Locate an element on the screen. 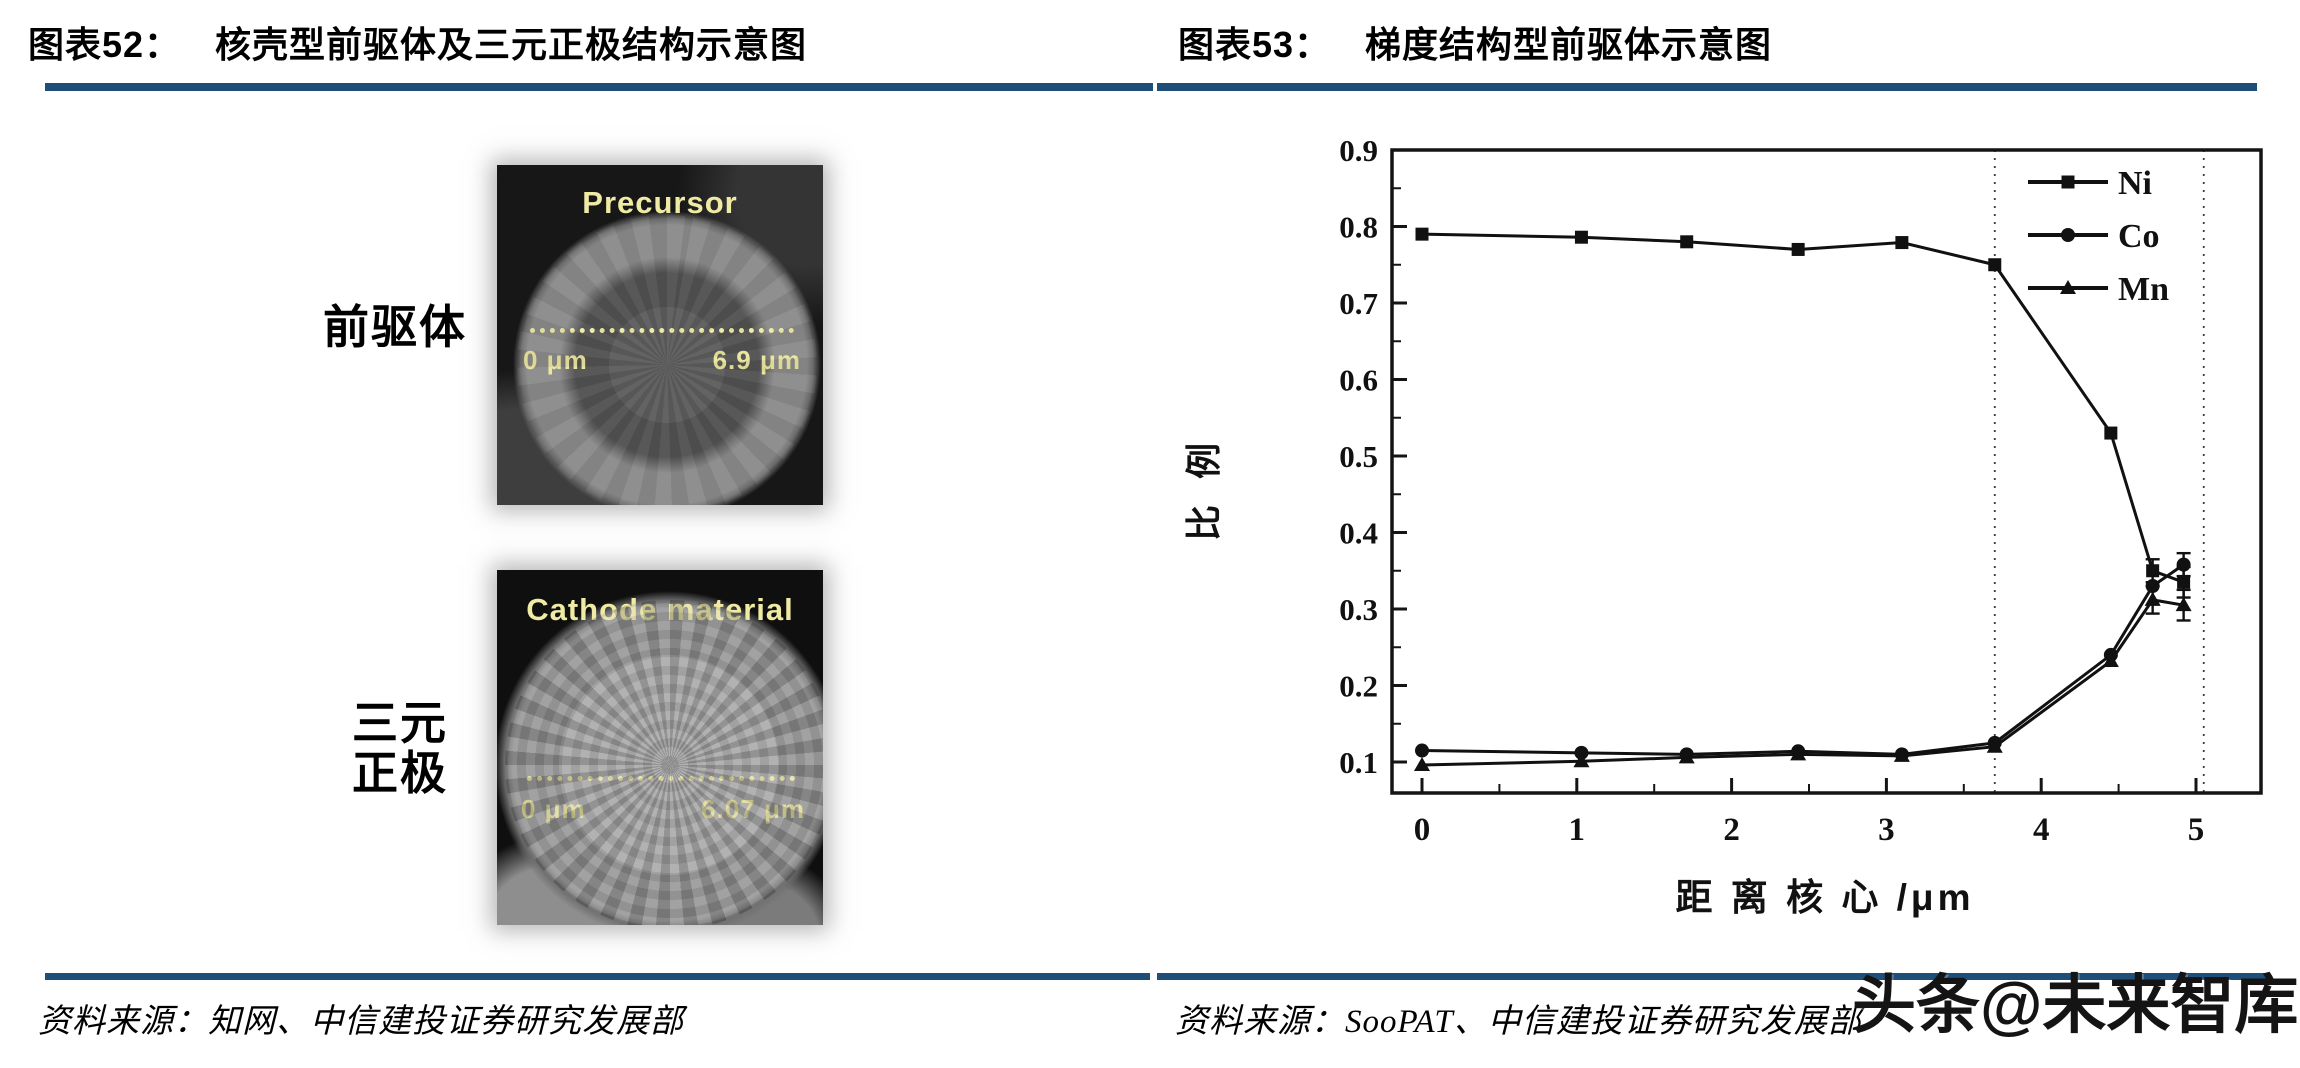  right-figure-title: 图表53： 梯度结构型前驱体示意图 is located at coordinates (1475, 42).